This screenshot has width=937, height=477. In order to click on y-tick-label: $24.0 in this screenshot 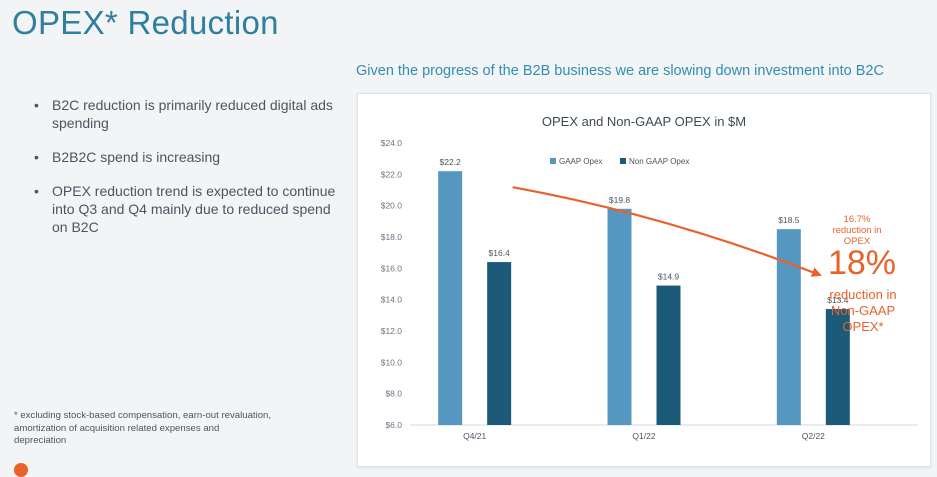, I will do `click(392, 143)`.